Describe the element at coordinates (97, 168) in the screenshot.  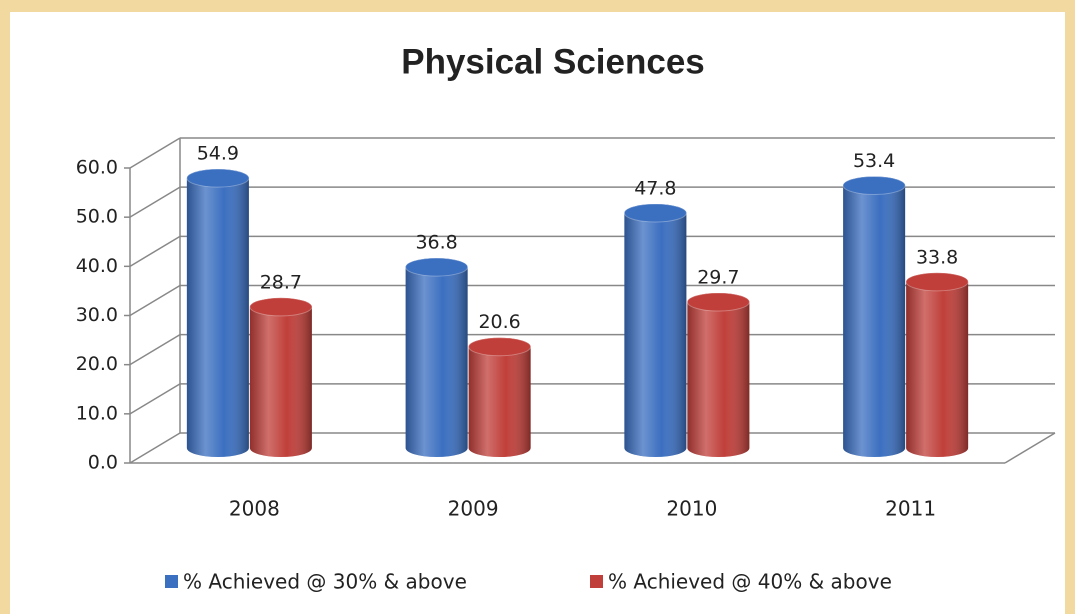
I see `y-tick-label: 60.0` at that location.